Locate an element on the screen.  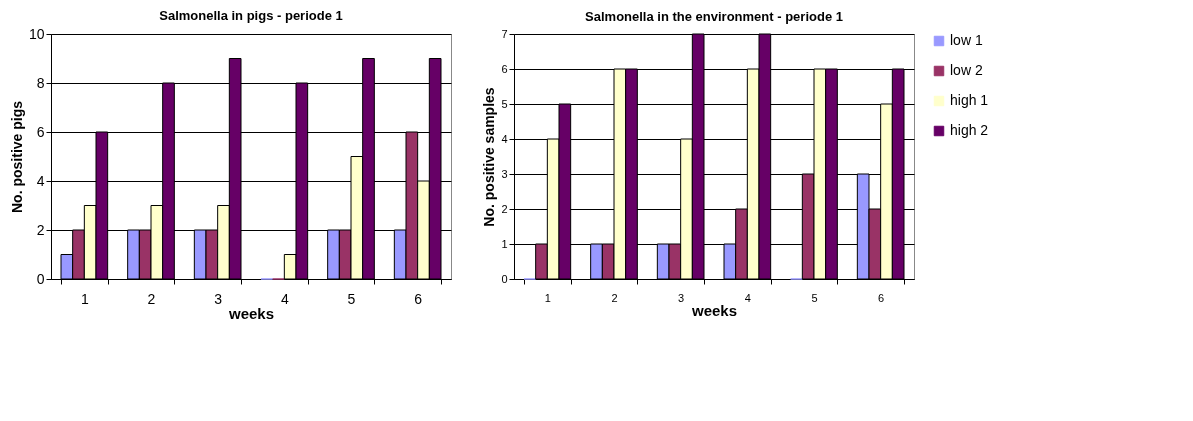
y-tick-label: 1 is located at coordinates (504, 243).